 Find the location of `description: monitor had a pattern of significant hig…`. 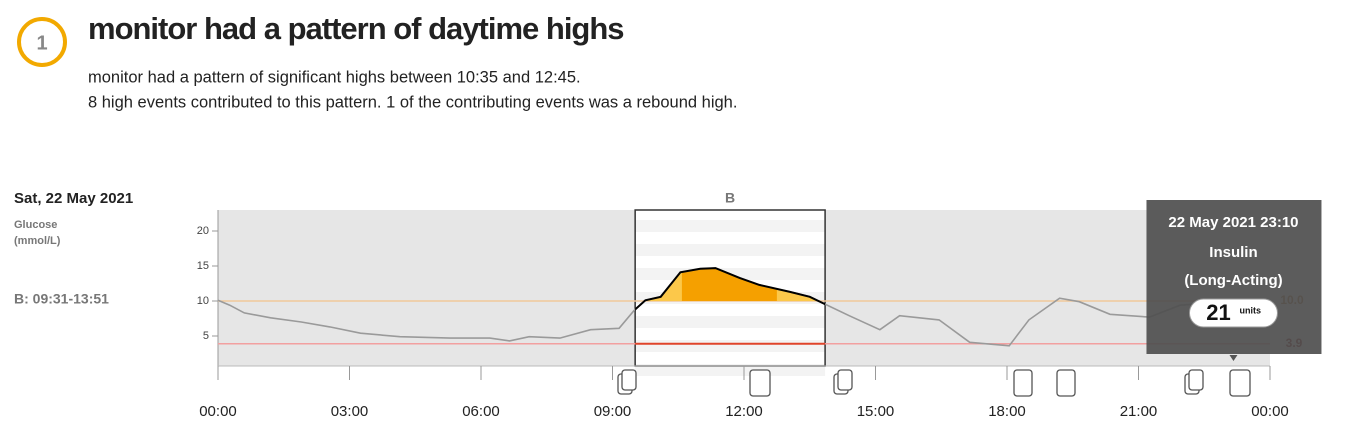

description: monitor had a pattern of significant hig… is located at coordinates (334, 77).